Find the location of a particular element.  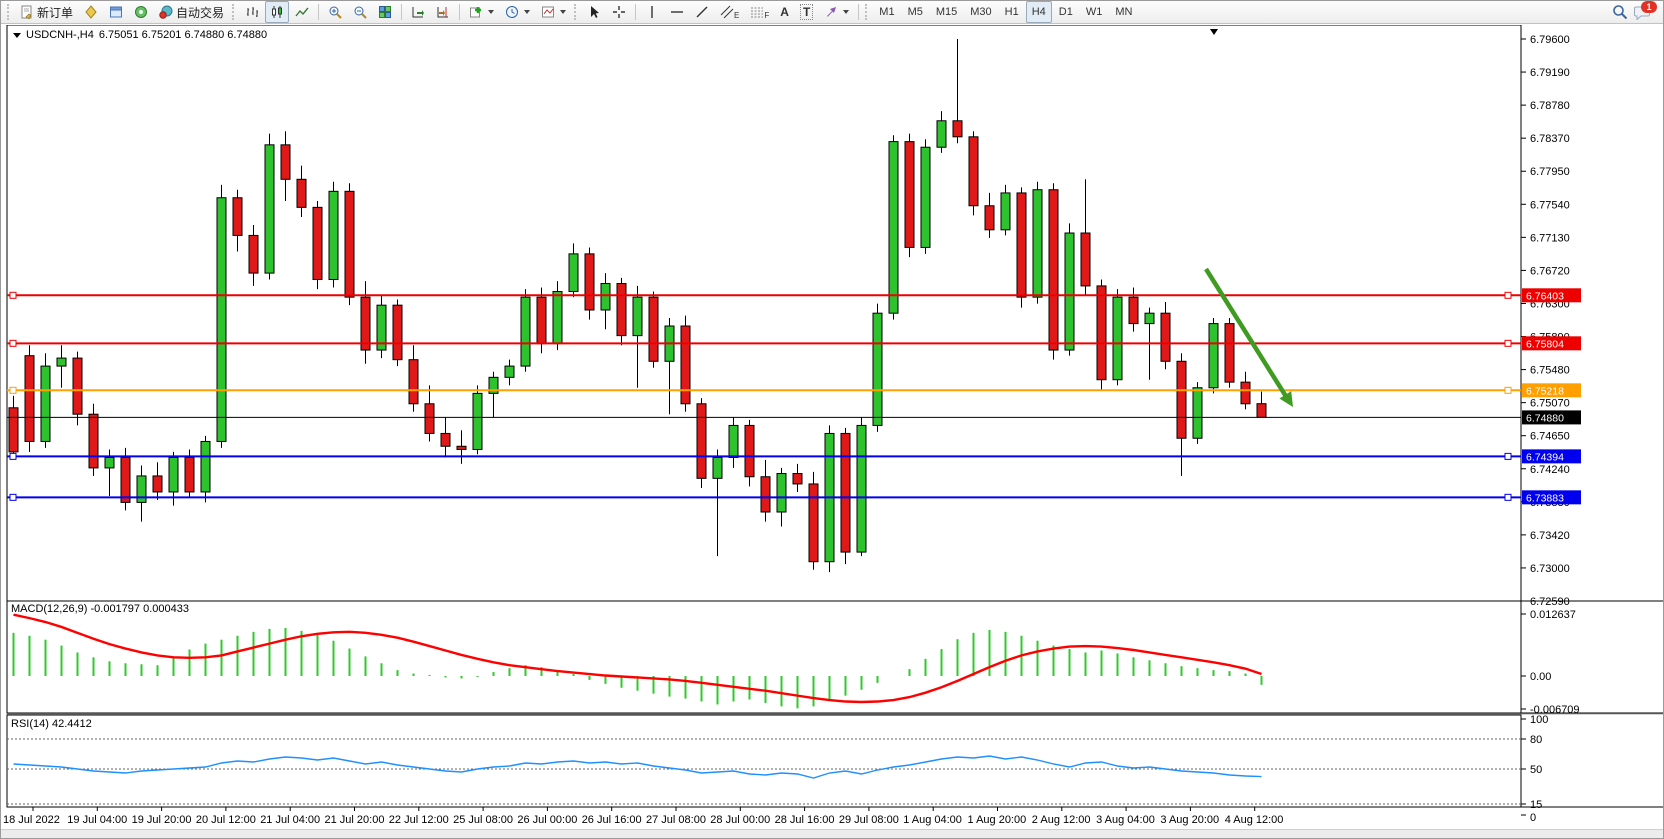

timeframe-h4-button: H4 is located at coordinates (1038, 12).